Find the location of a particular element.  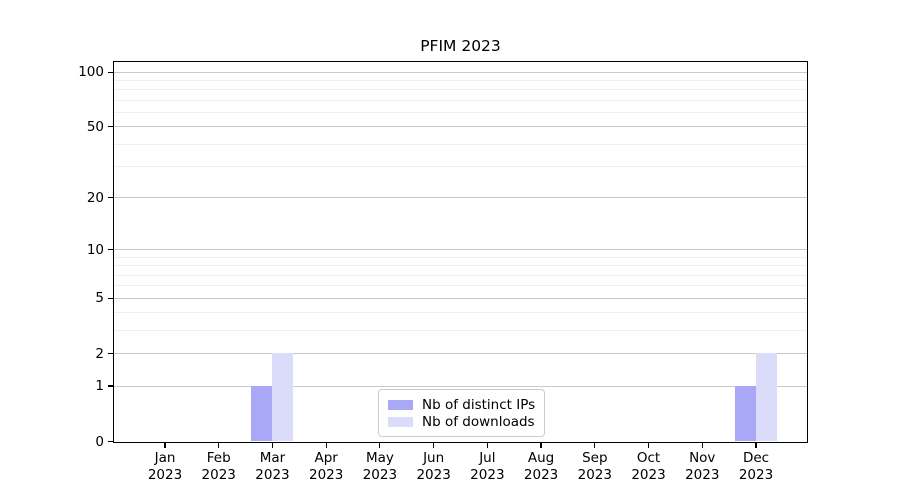

x-tick-label: Jan 2023 is located at coordinates (165, 467).